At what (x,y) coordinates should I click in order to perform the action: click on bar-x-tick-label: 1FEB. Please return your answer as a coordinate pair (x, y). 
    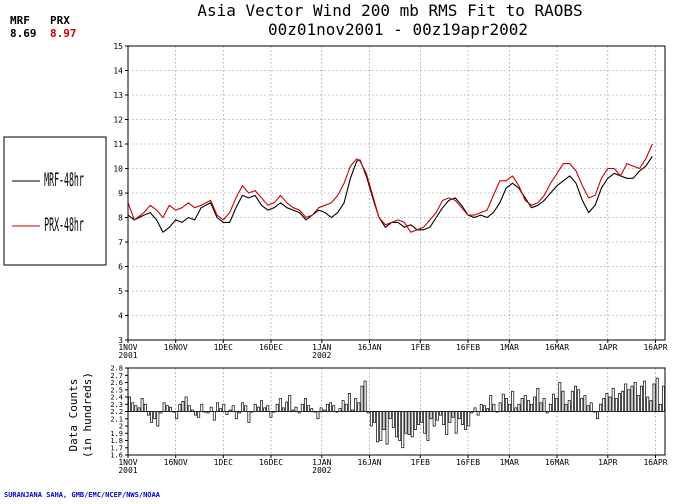
    Looking at the image, I should click on (420, 462).